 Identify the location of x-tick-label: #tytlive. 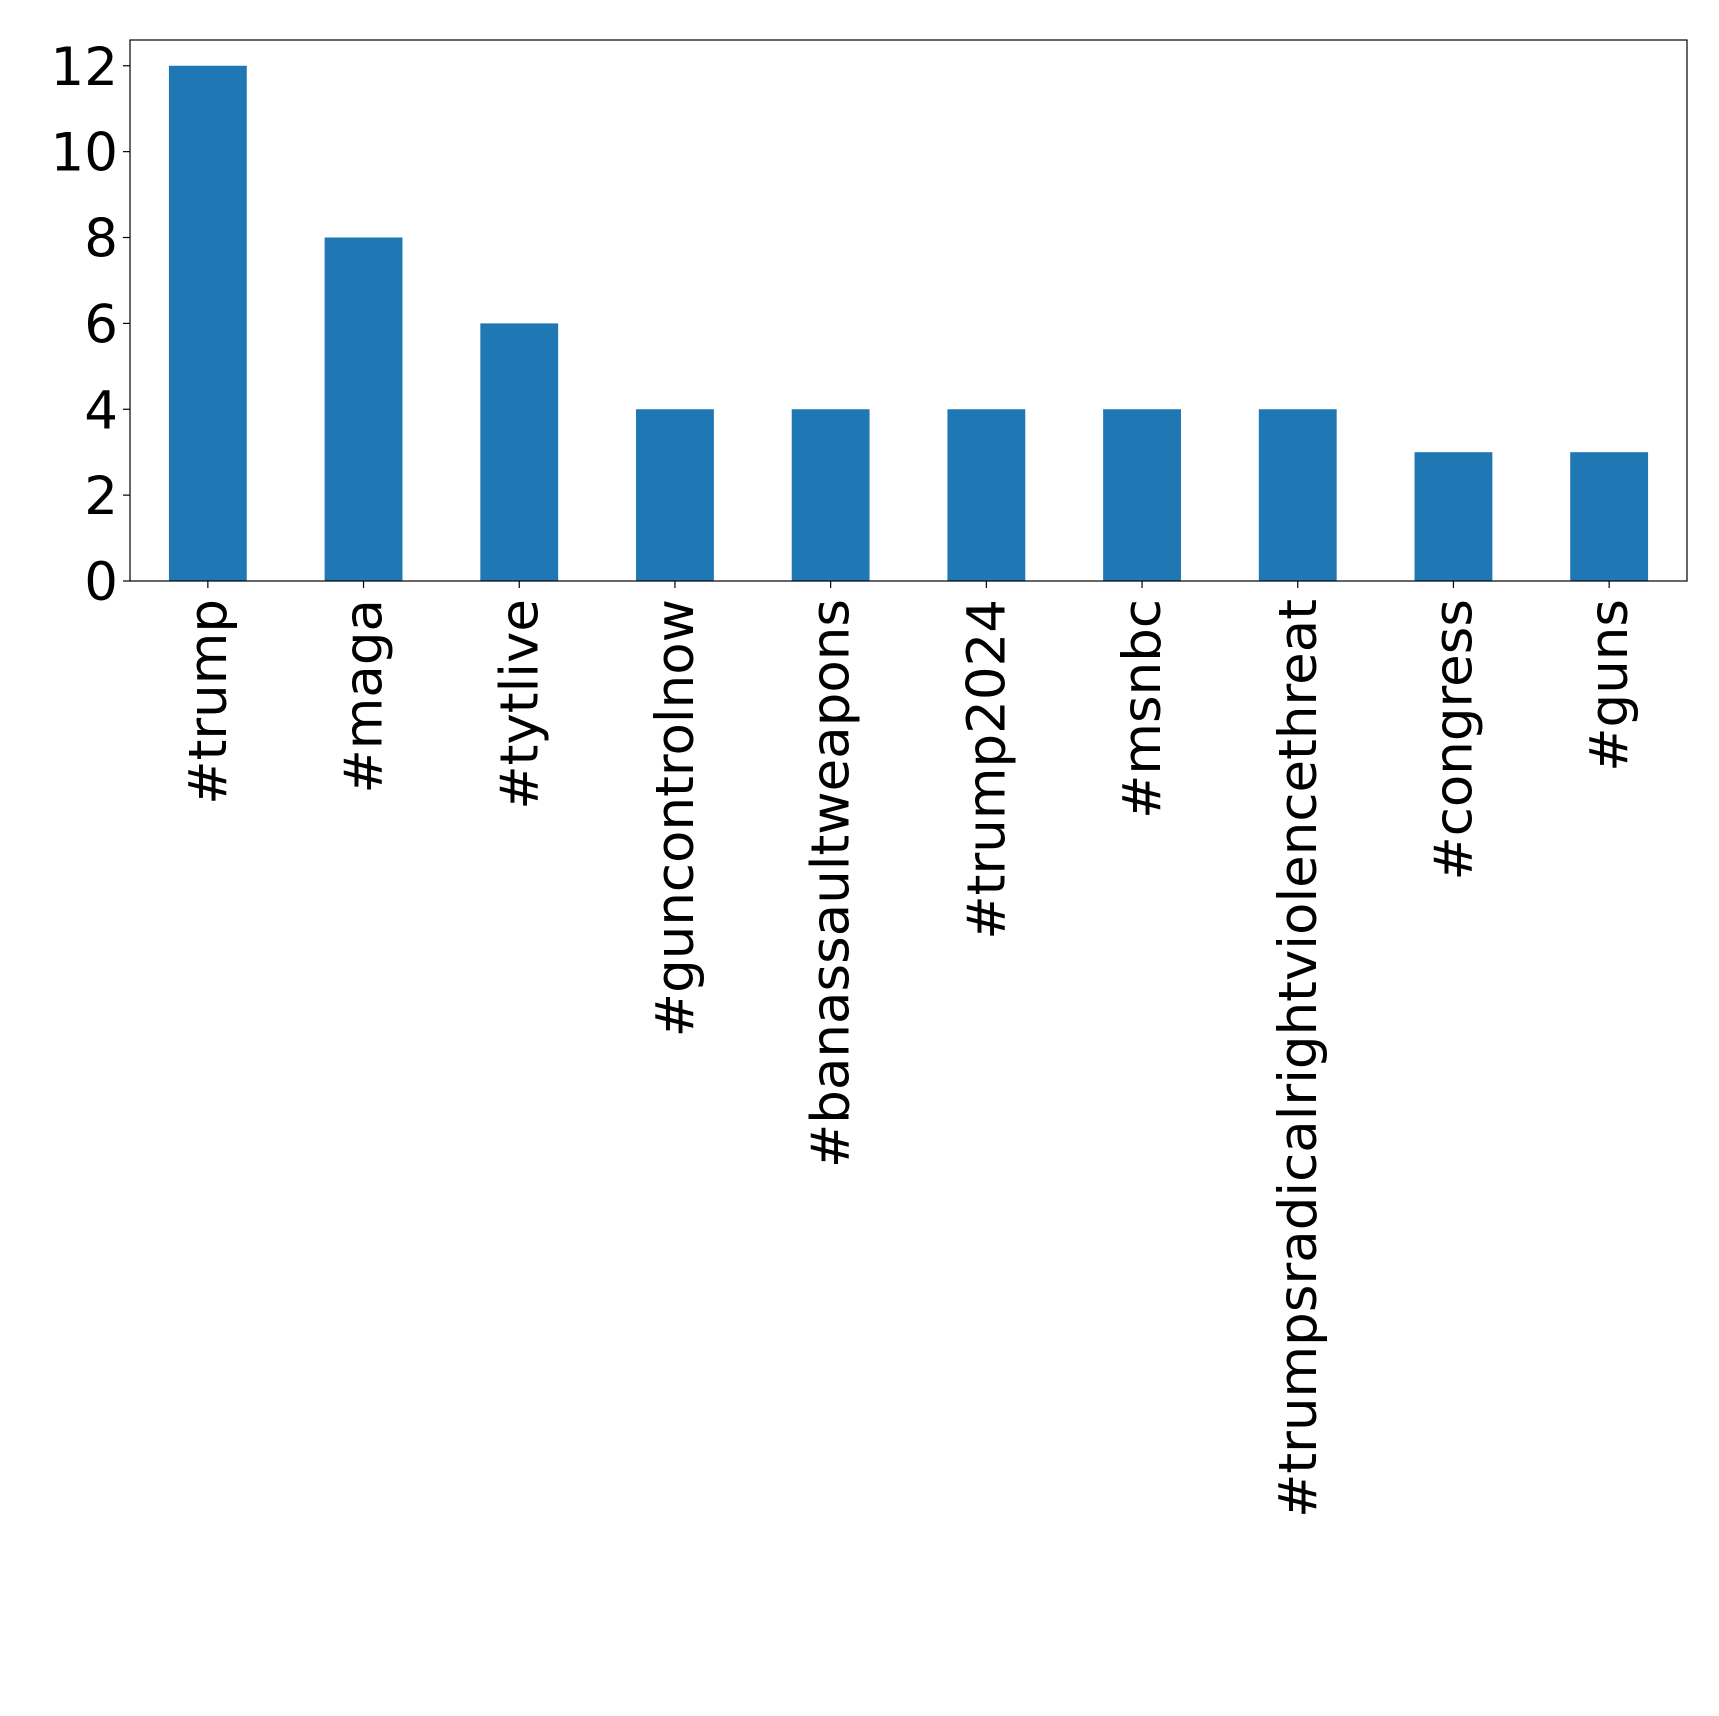
(519, 704).